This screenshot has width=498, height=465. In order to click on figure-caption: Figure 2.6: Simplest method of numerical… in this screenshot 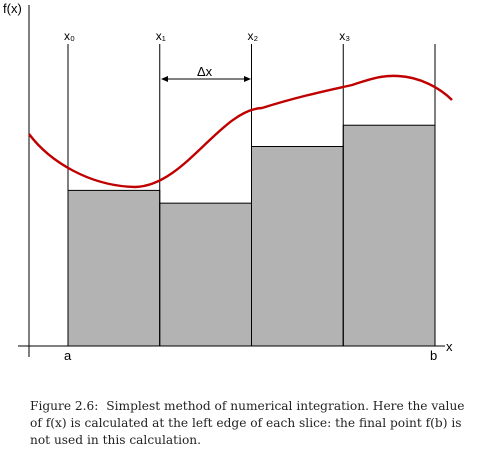, I will do `click(250, 423)`.